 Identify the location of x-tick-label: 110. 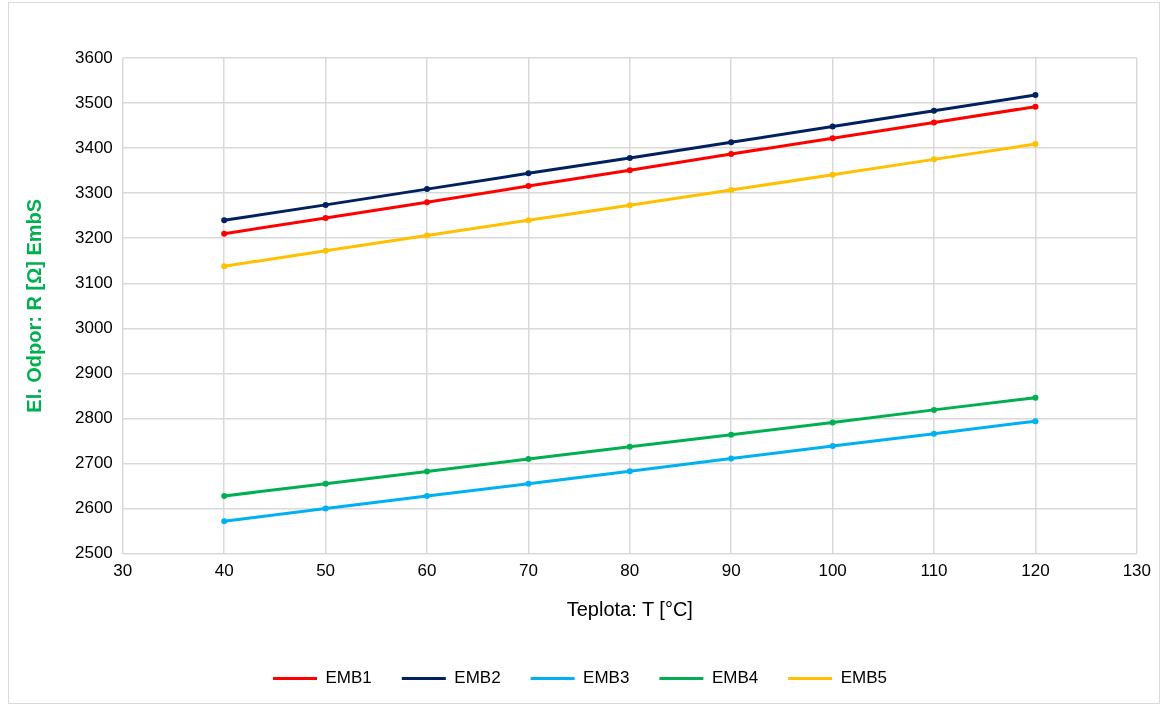
(934, 571).